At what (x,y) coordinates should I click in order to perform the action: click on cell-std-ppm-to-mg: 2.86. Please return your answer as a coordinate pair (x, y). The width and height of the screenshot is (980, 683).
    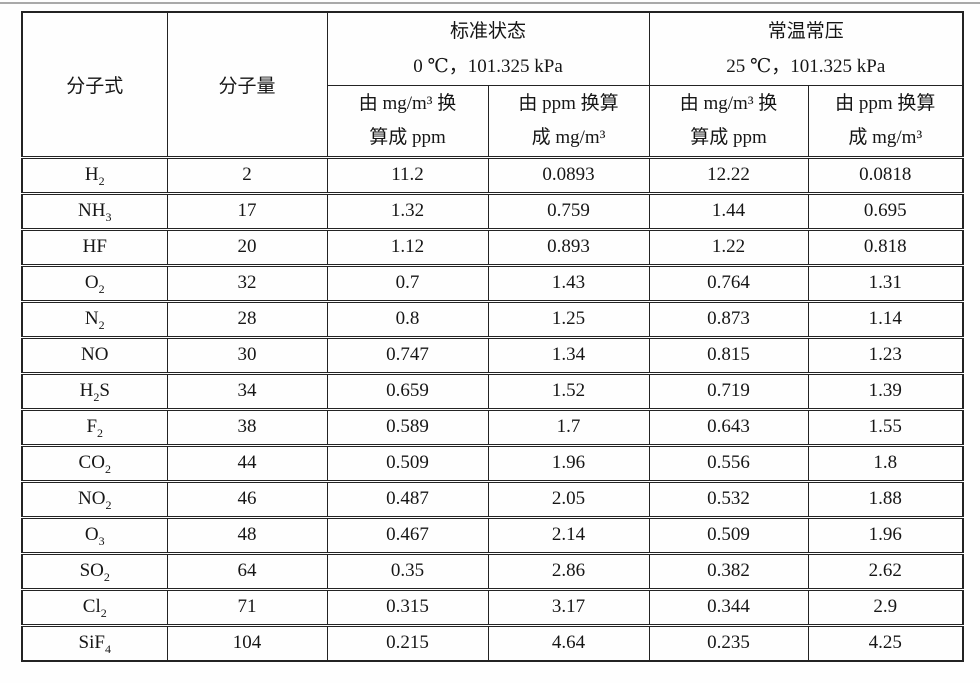
    Looking at the image, I should click on (568, 570).